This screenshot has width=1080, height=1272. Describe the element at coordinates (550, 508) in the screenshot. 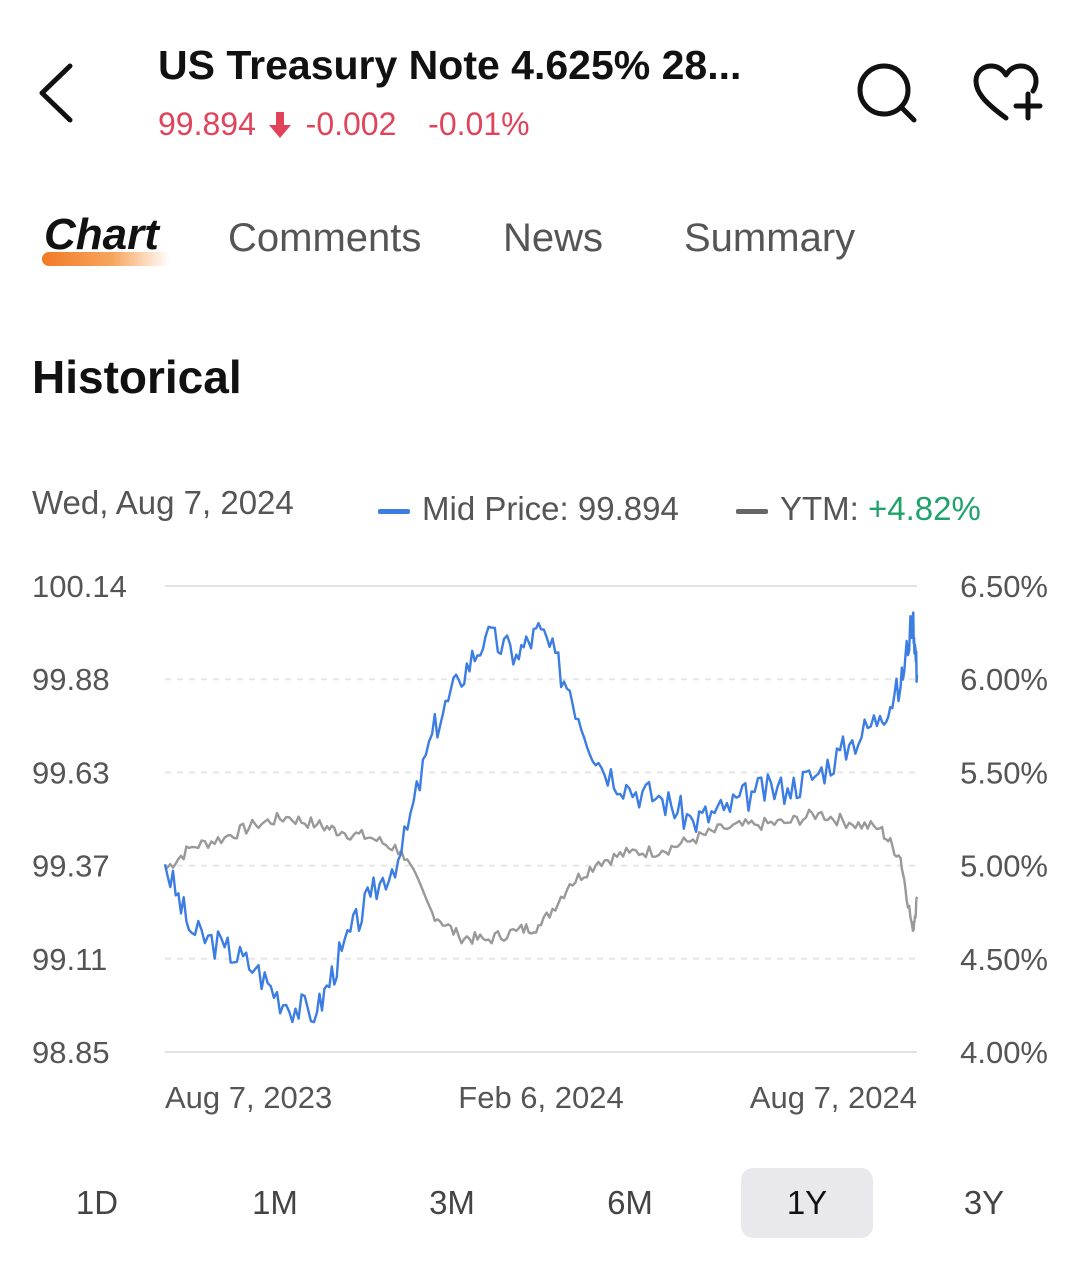

I see `mid-price-label: Mid Price: 99.894` at that location.